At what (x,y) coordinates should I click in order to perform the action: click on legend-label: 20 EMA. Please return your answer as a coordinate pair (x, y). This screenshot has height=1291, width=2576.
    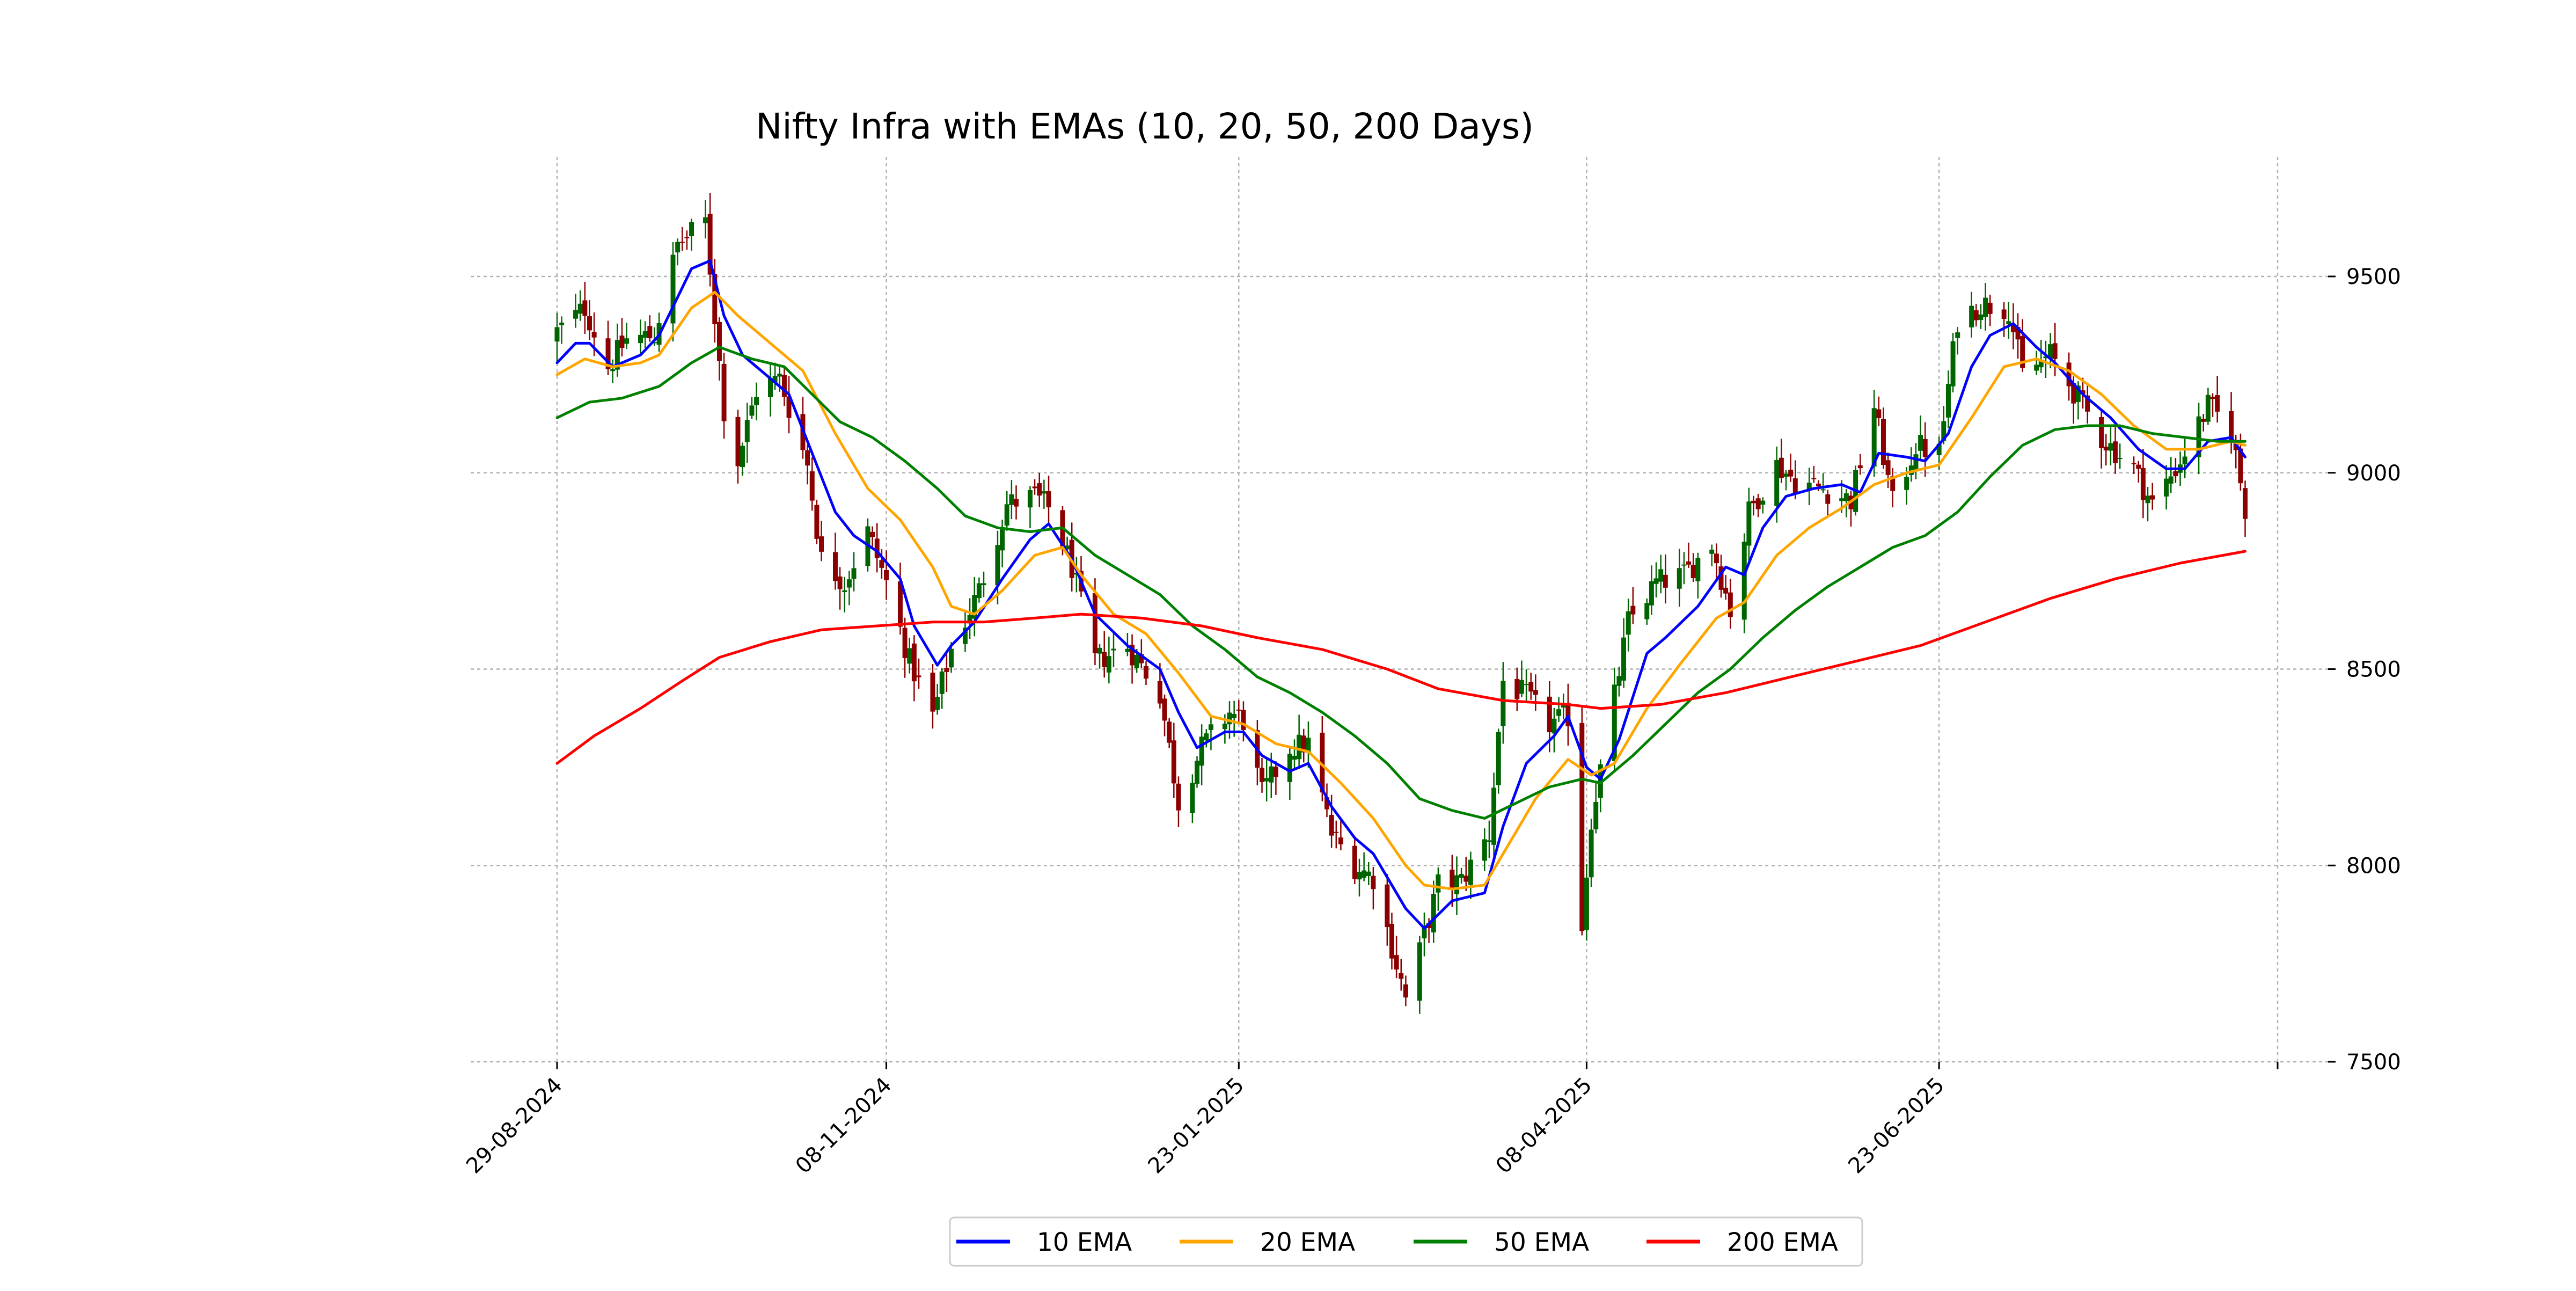
    Looking at the image, I should click on (1307, 1242).